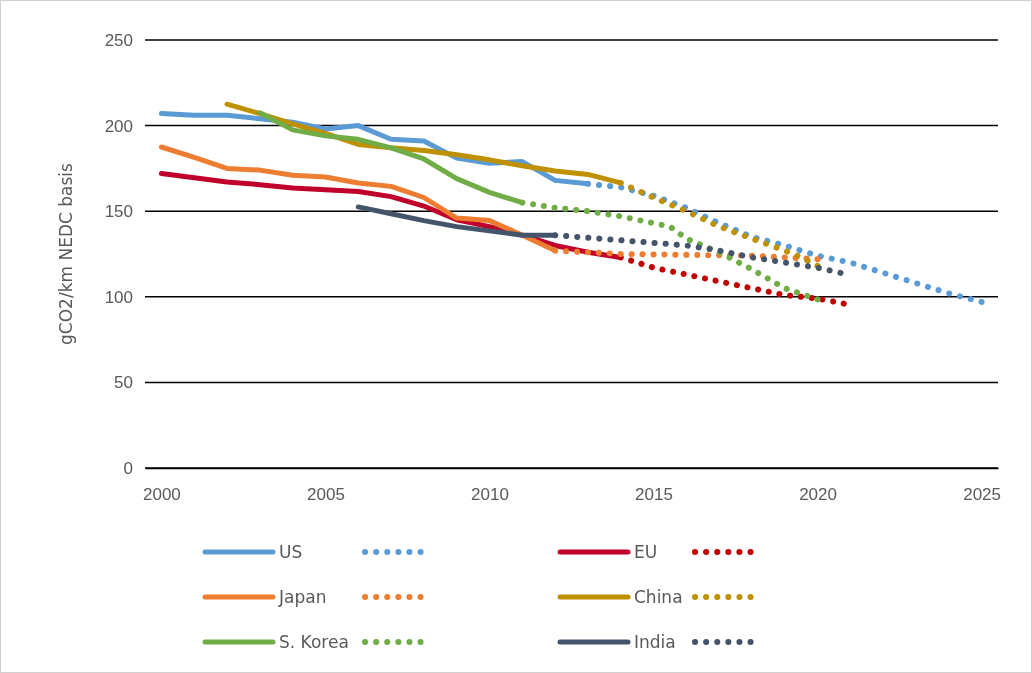 This screenshot has width=1032, height=673. What do you see at coordinates (654, 495) in the screenshot?
I see `x-tick-label: 2015` at bounding box center [654, 495].